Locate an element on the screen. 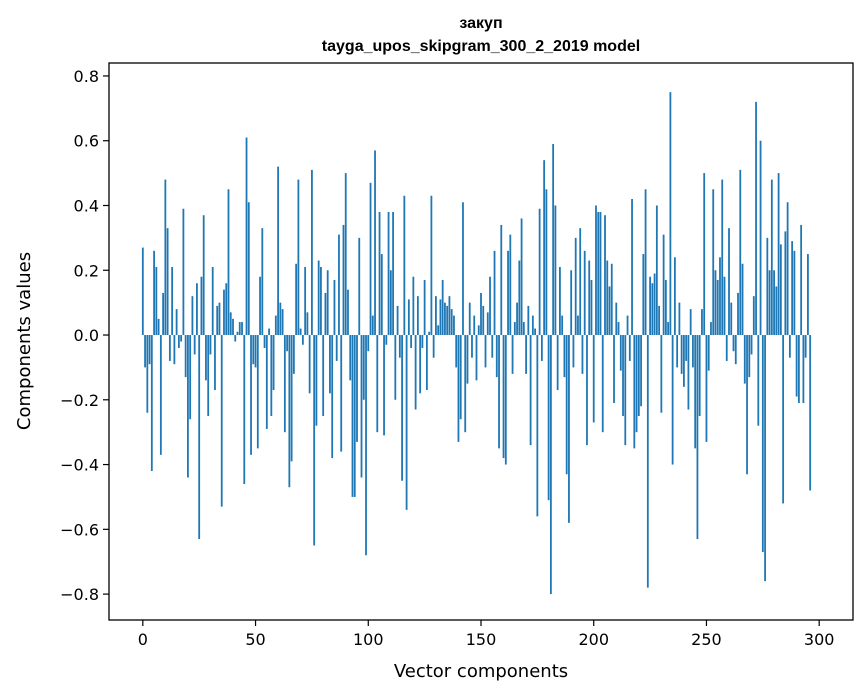 The width and height of the screenshot is (867, 696). y-tick-label: −0.8 is located at coordinates (79, 594).